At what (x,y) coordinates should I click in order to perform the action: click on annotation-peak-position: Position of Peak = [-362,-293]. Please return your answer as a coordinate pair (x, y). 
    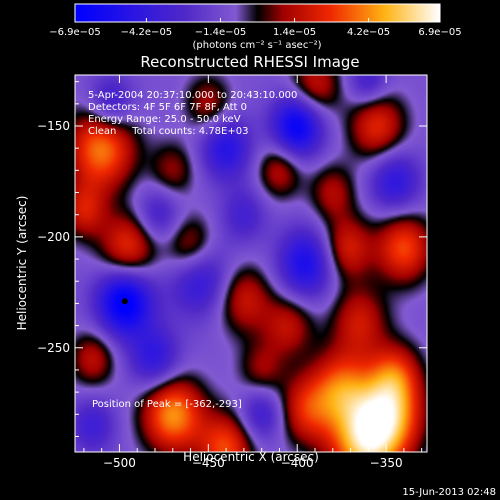
    Looking at the image, I should click on (167, 404).